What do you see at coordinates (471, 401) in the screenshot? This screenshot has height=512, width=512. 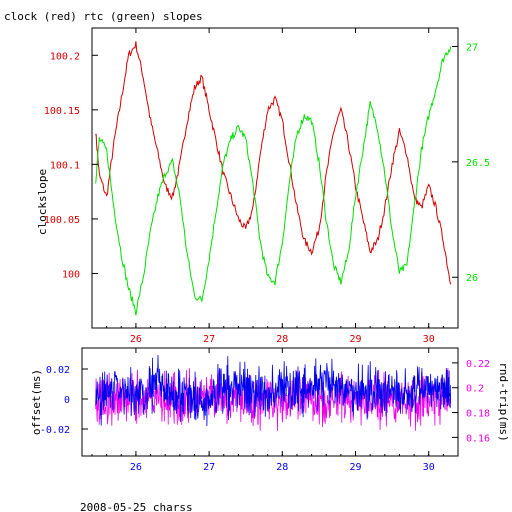 I see `bottom-right-axis: 0.16 0.18 0.2 0.22` at bounding box center [471, 401].